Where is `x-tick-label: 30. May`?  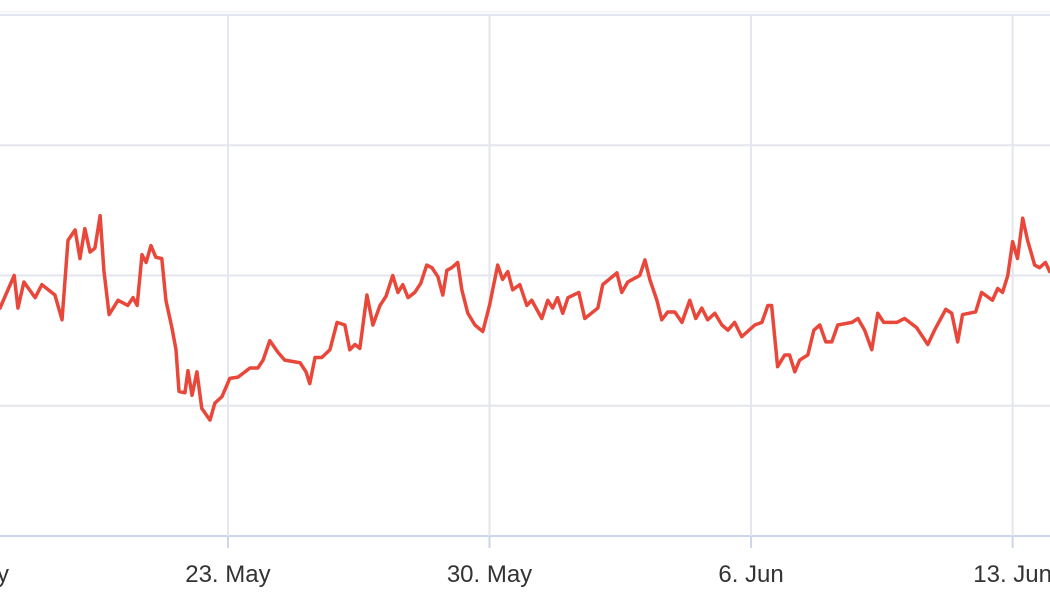 x-tick-label: 30. May is located at coordinates (489, 574).